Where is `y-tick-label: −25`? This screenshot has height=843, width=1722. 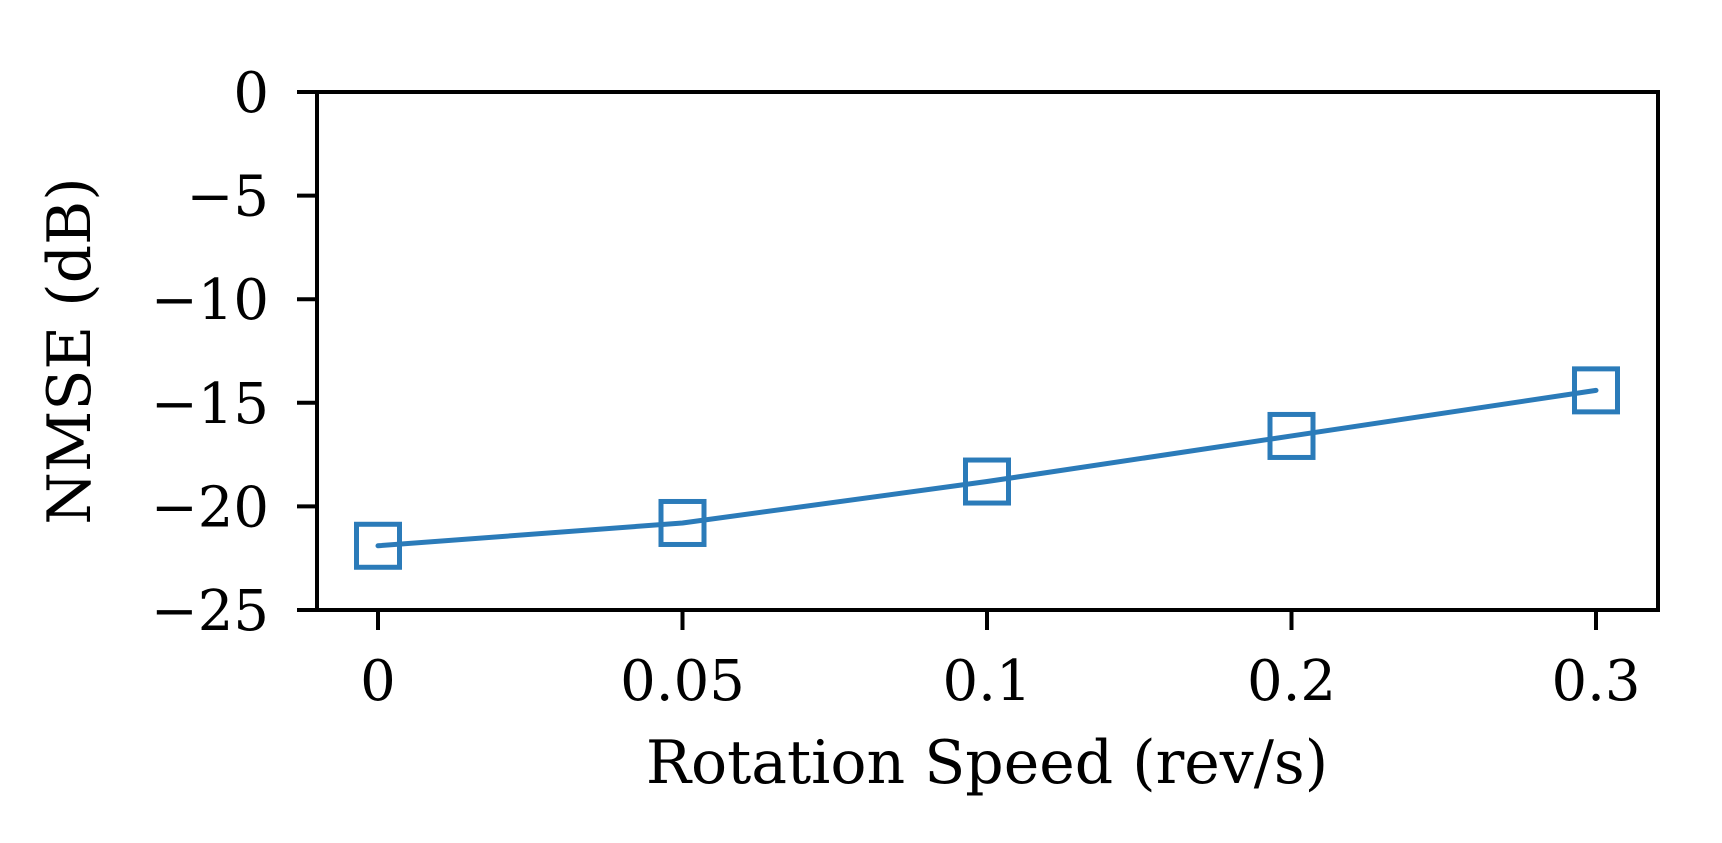
y-tick-label: −25 is located at coordinates (210, 611).